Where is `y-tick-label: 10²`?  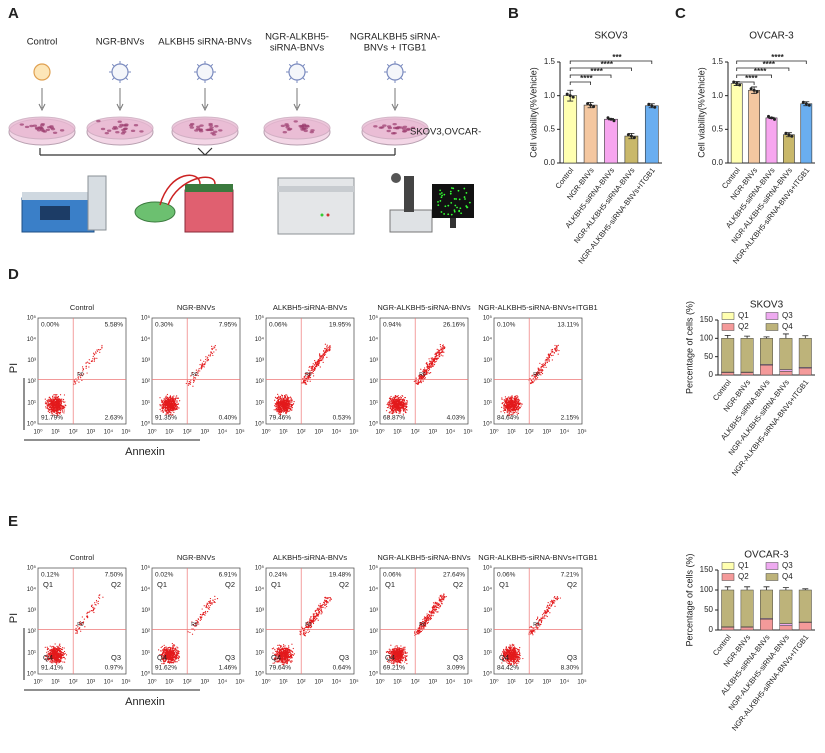
y-tick-label: 10² is located at coordinates (145, 382).